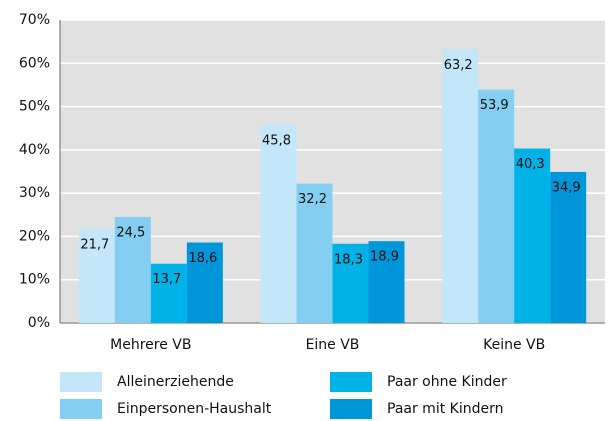  I want to click on y-tick-label: 70%, so click(34, 20).